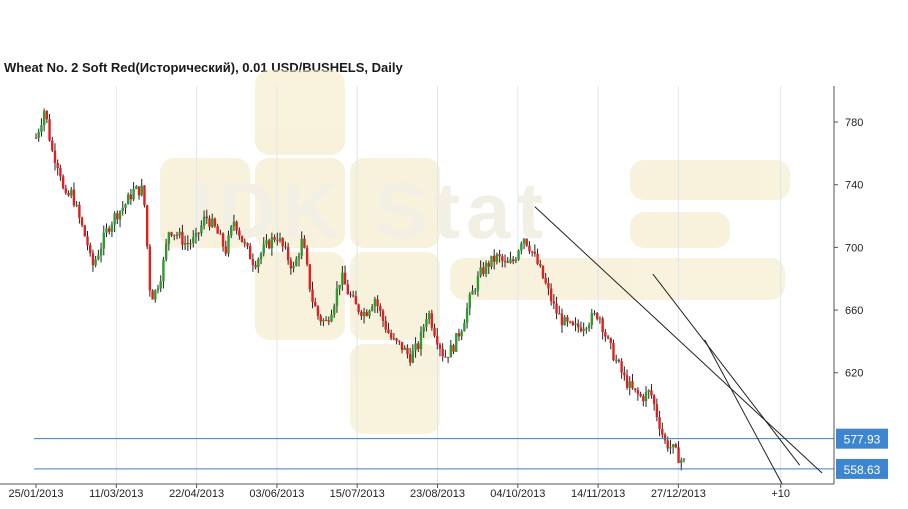 The height and width of the screenshot is (509, 908). What do you see at coordinates (854, 311) in the screenshot?
I see `y-tick-label-3: 660` at bounding box center [854, 311].